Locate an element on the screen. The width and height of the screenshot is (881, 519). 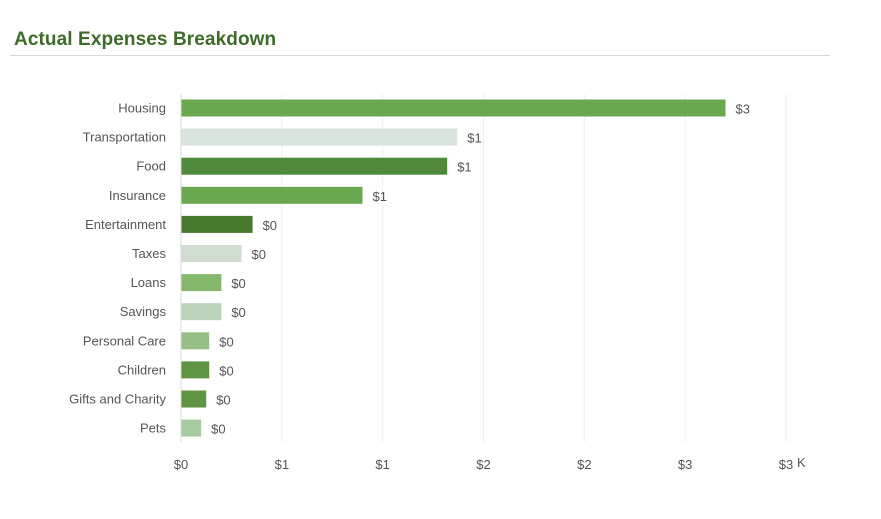
category-label: Insurance is located at coordinates (137, 195).